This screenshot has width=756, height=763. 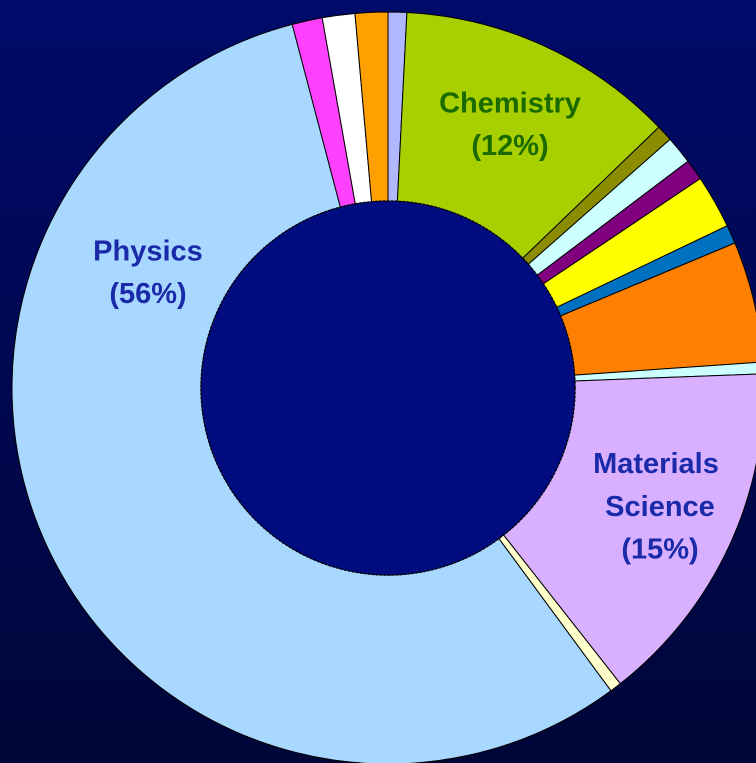 I want to click on slice-value-label: (56%), so click(x=147, y=294).